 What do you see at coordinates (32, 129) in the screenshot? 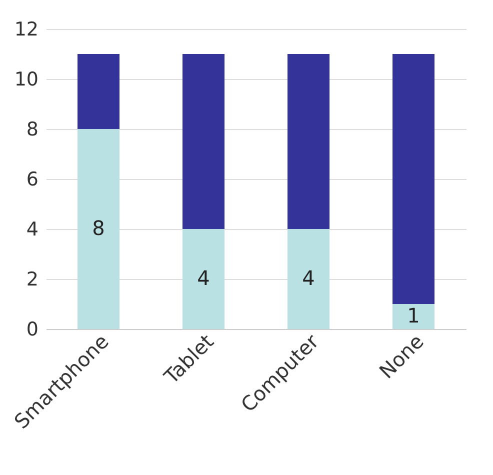
I see `y-tick-label: 8` at bounding box center [32, 129].